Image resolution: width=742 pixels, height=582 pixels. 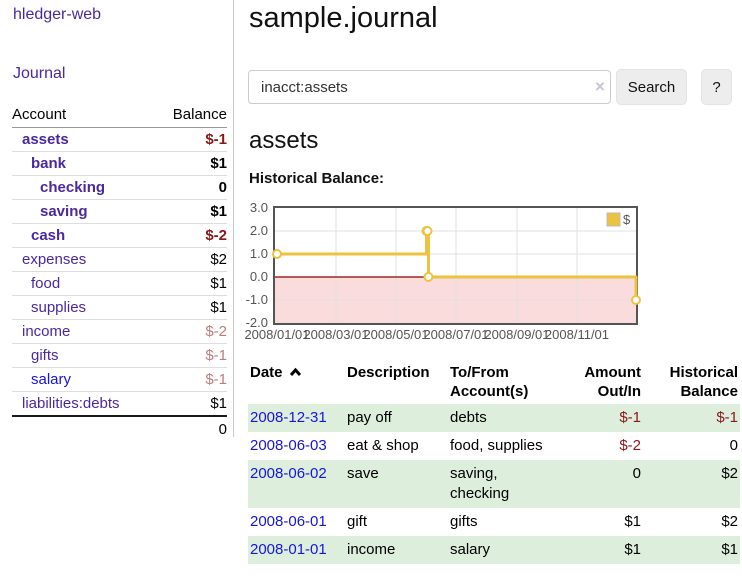 What do you see at coordinates (489, 382) in the screenshot?
I see `column-header-accounts: To/From Account(s)` at bounding box center [489, 382].